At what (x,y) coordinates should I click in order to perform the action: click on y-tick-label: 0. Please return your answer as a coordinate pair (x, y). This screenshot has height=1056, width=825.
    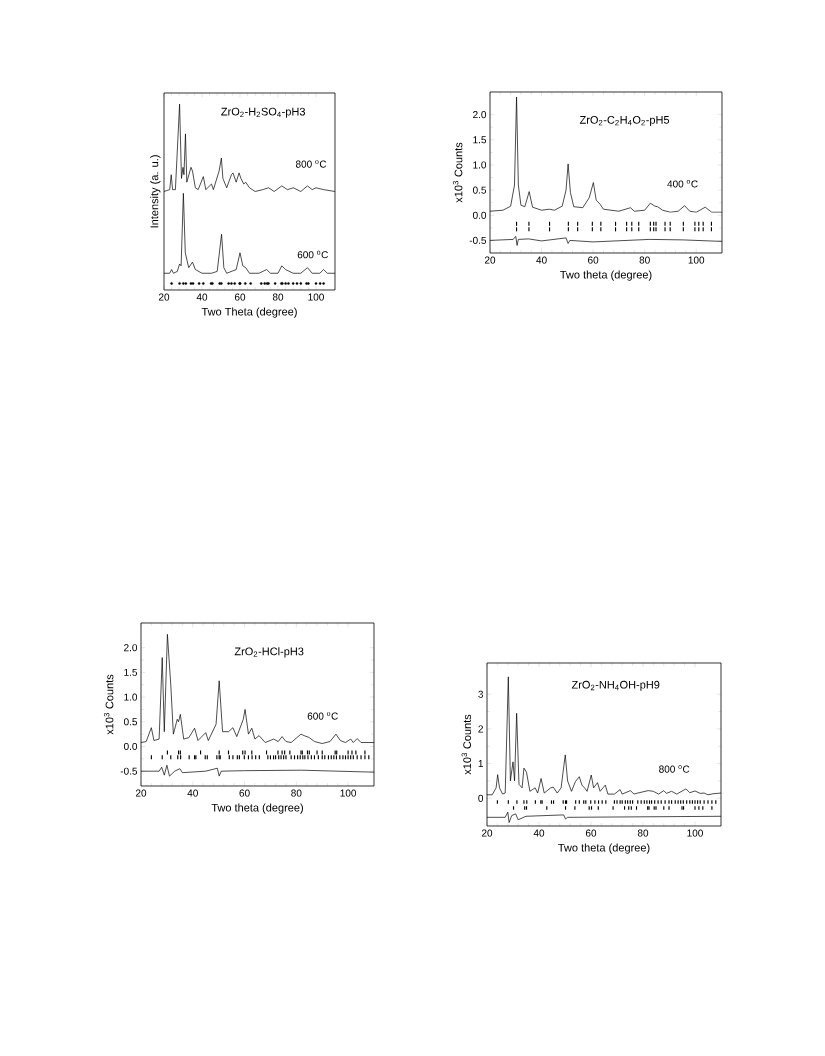
    Looking at the image, I should click on (481, 798).